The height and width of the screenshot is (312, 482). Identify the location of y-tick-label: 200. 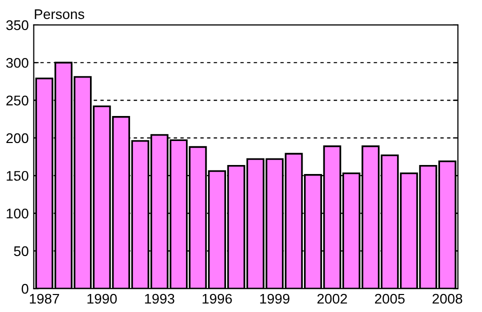
(17, 138).